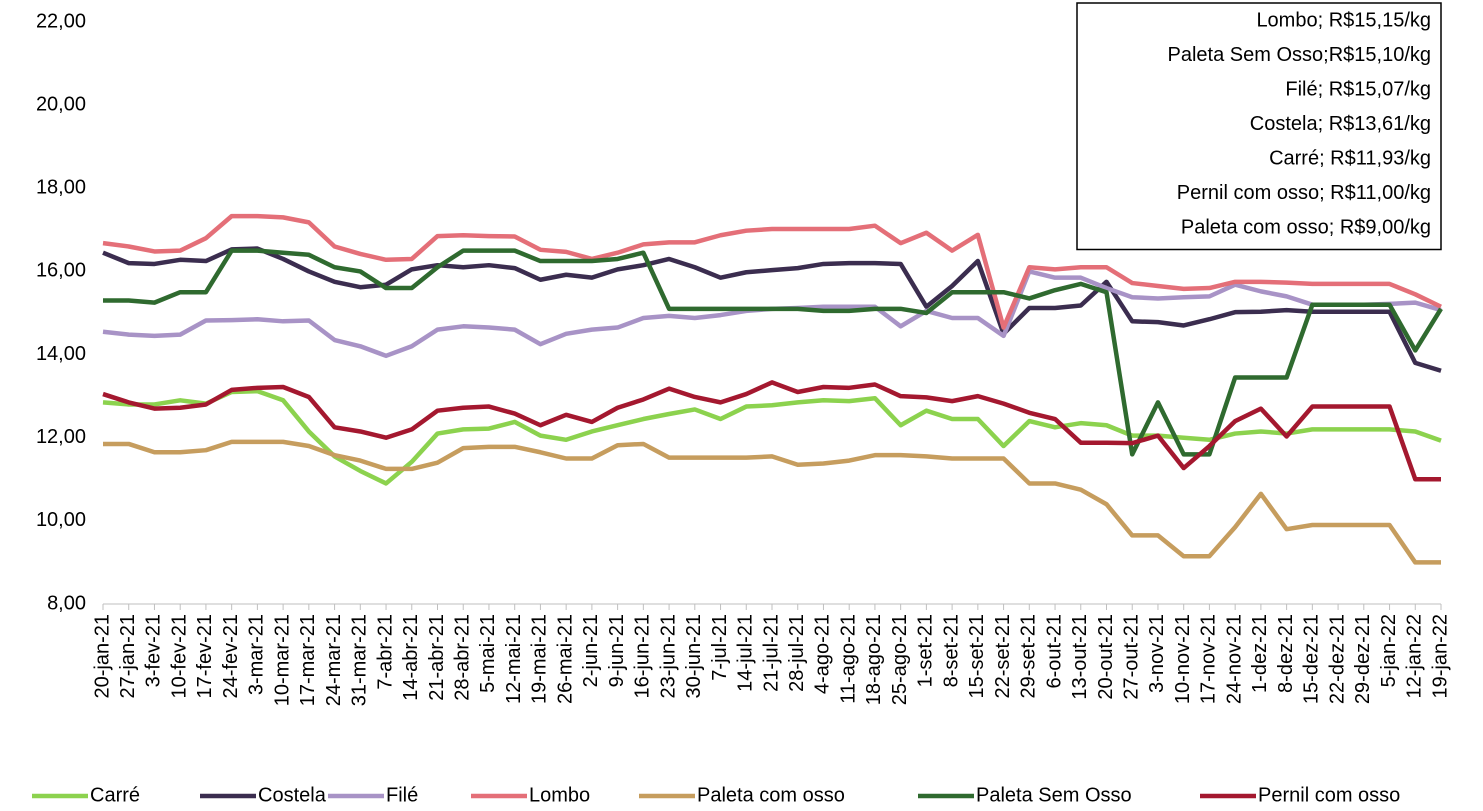  I want to click on x-tick-label: 11-ago-21, so click(848, 659).